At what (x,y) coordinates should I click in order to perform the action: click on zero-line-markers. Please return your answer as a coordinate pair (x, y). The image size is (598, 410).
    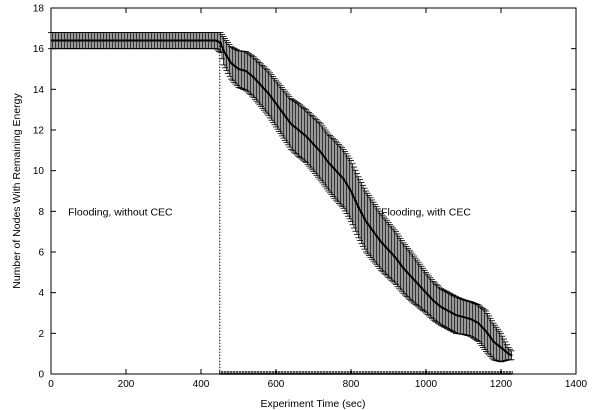
    Looking at the image, I should click on (366, 373).